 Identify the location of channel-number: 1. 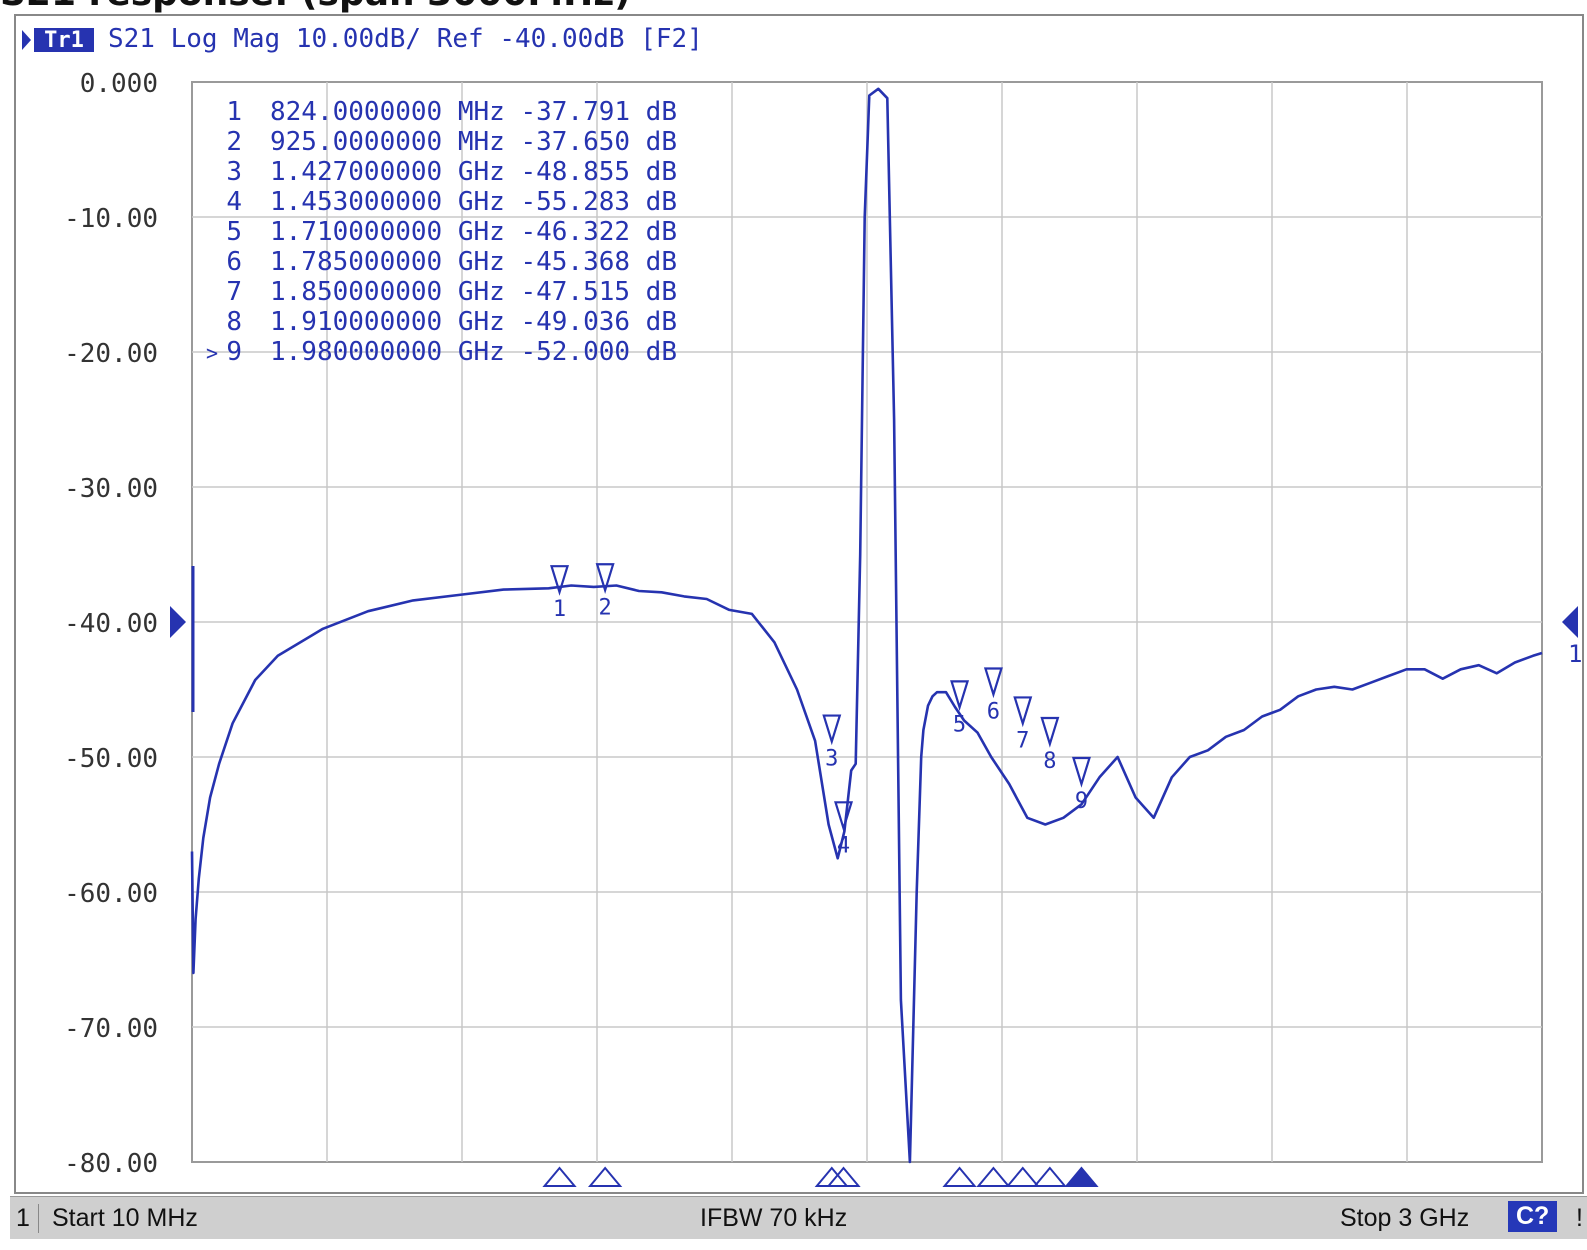
(27, 1218).